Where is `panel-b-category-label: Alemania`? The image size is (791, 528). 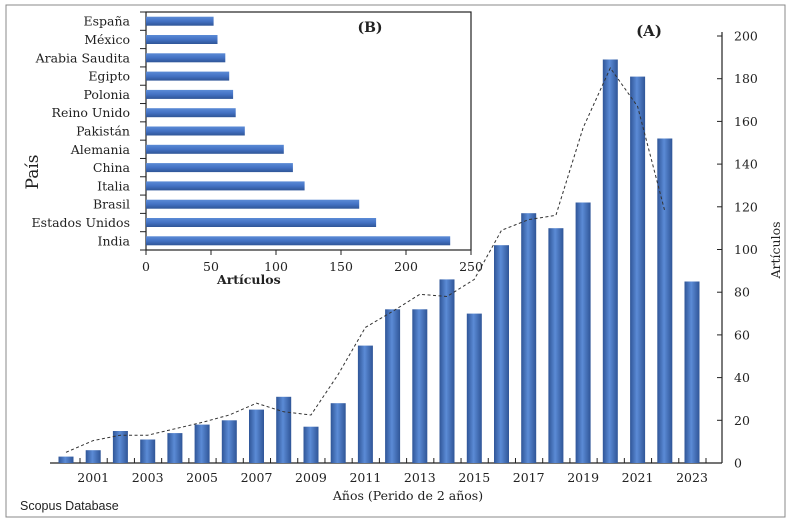 panel-b-category-label: Alemania is located at coordinates (100, 149).